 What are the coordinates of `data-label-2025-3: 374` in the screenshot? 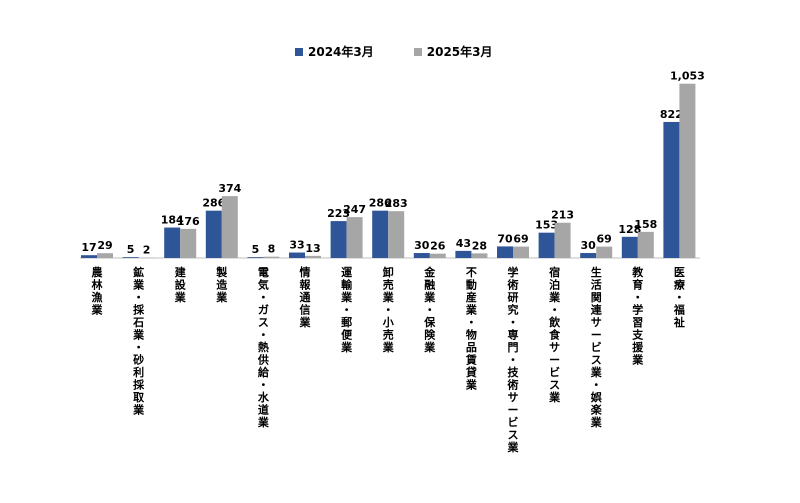 It's located at (229, 188).